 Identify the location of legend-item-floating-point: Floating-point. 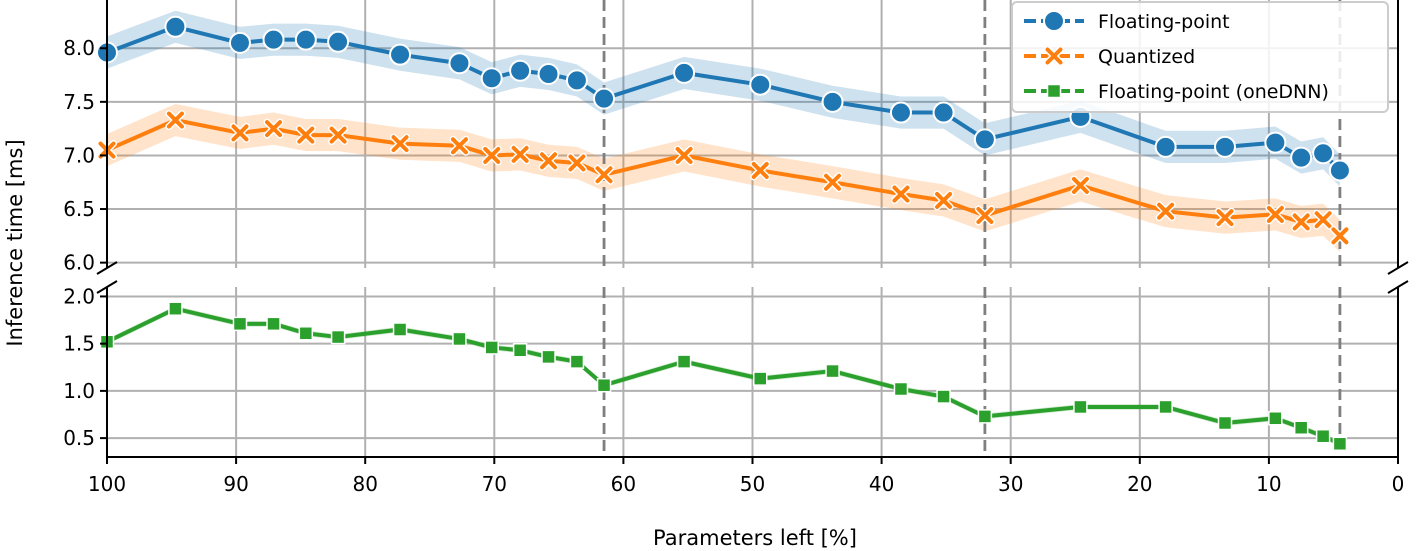
(1127, 21).